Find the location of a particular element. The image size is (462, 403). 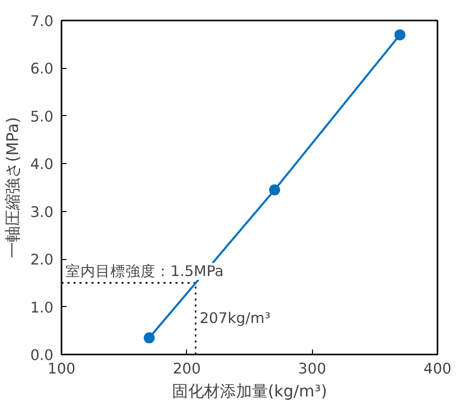

x-tick-label: 400 is located at coordinates (438, 369).